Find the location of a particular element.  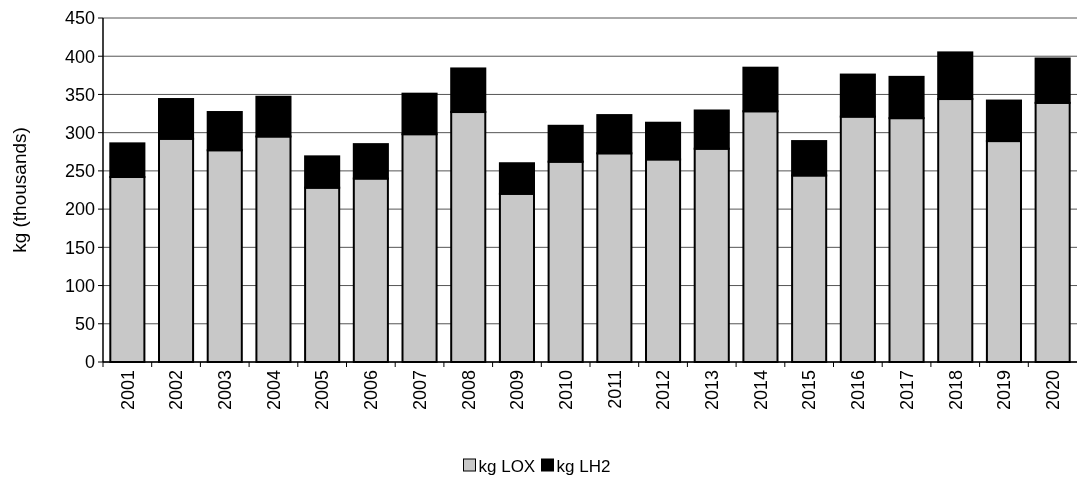

x-tick-label: 2018 is located at coordinates (955, 390).